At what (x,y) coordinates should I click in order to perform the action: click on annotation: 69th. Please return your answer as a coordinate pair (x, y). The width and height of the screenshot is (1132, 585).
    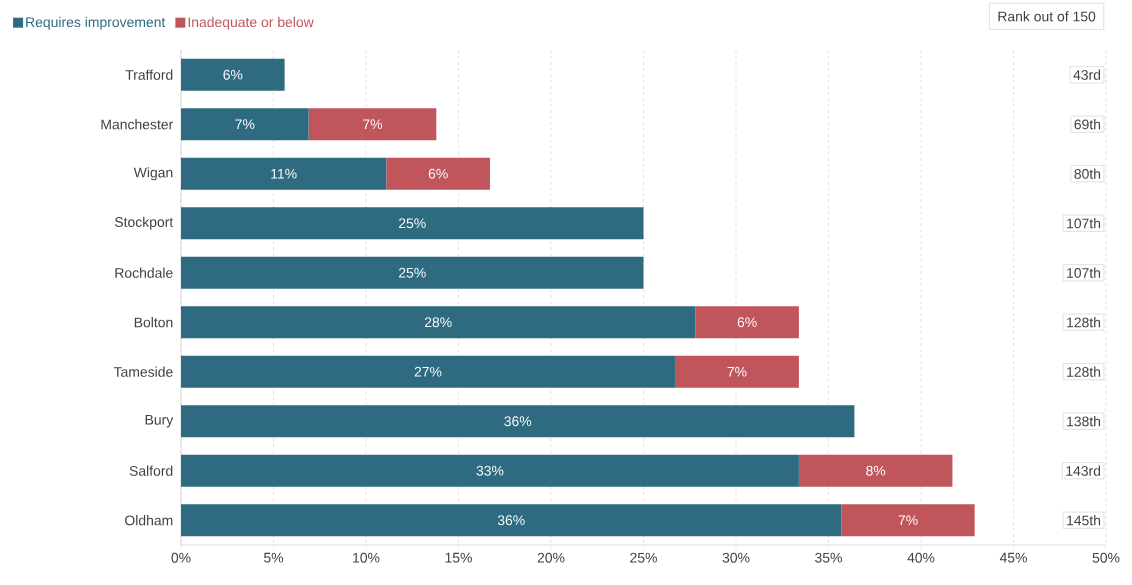
    Looking at the image, I should click on (1087, 124).